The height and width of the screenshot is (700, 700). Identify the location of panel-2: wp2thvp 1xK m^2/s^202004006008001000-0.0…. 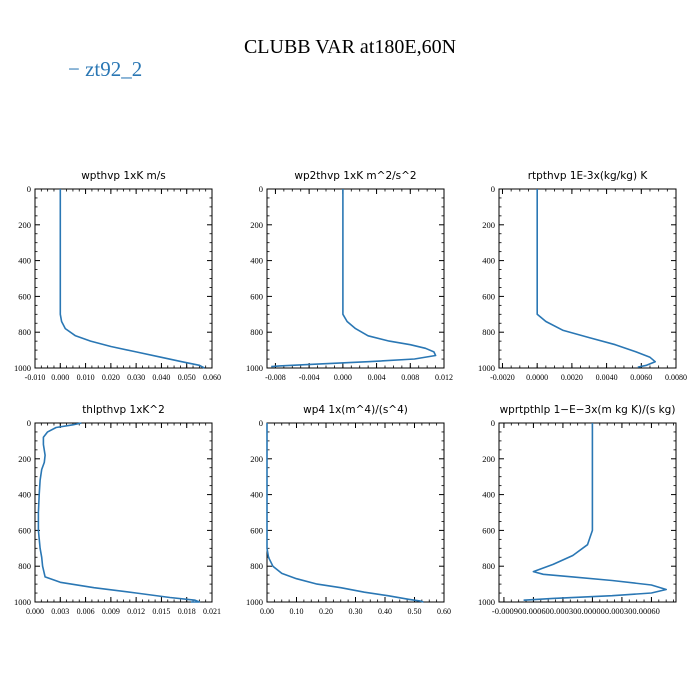
(349, 276).